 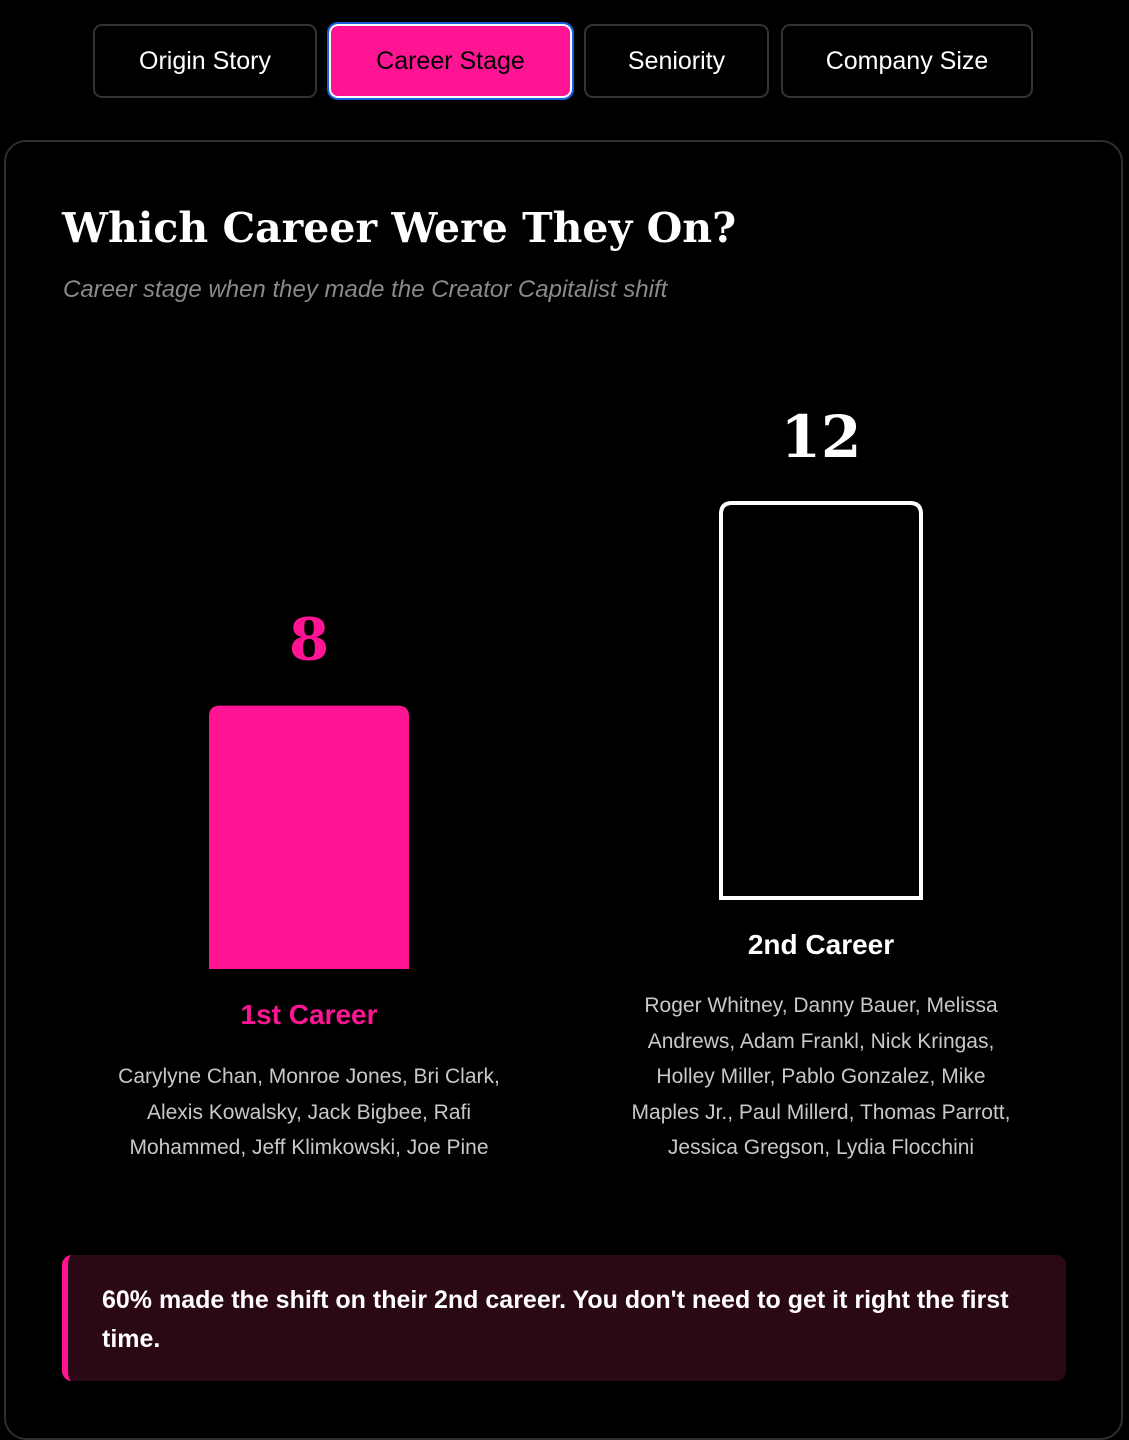 I want to click on category-label-2nd-career: 2nd Career, so click(x=821, y=944).